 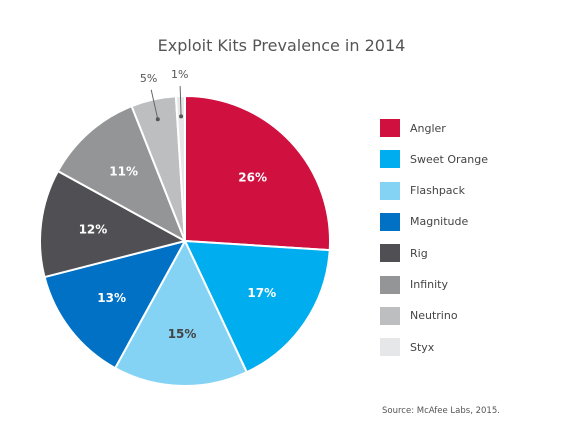 I want to click on pie-slice-infinity, so click(x=121, y=173).